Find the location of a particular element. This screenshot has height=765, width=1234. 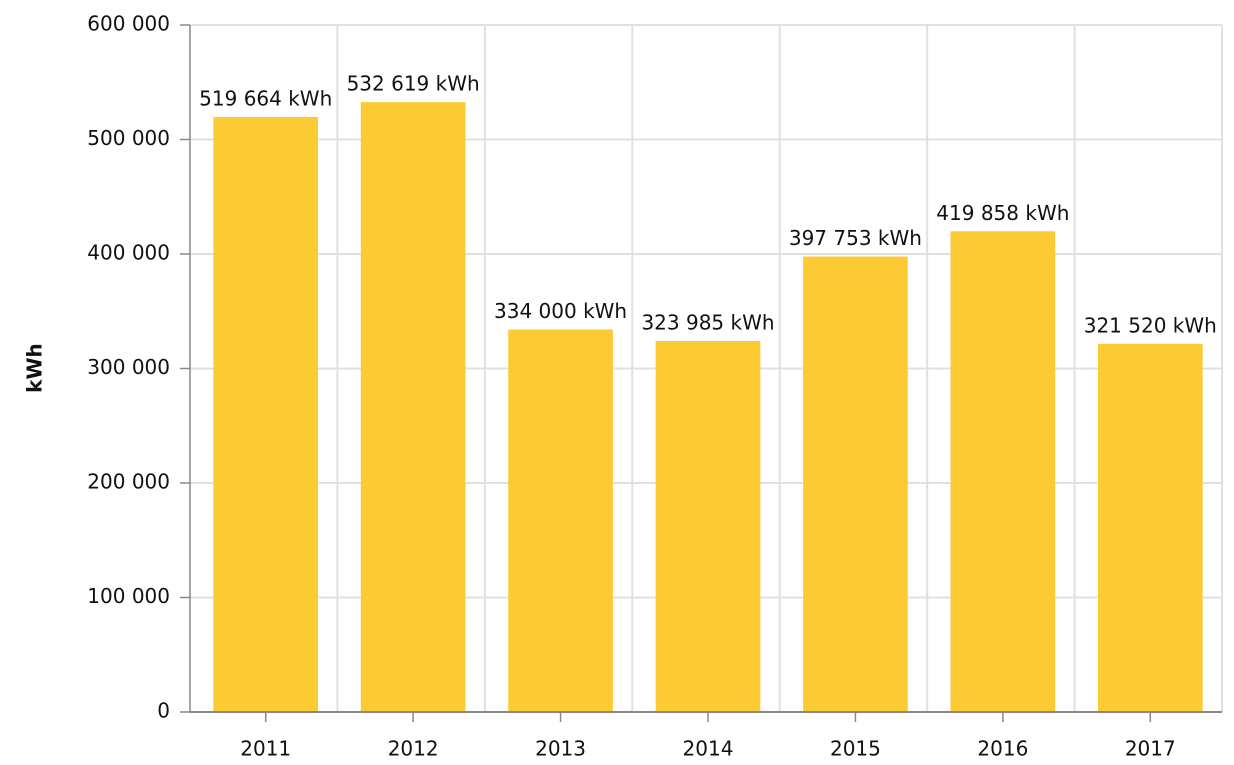

data-label: 334 000 kWh is located at coordinates (560, 311).